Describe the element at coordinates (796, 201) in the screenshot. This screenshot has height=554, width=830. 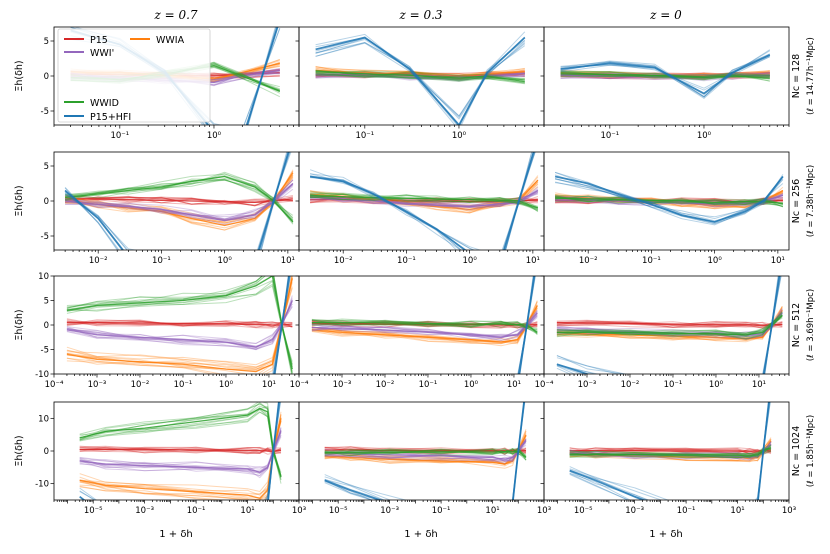
I see `row-label-nc: Nc = 256` at that location.